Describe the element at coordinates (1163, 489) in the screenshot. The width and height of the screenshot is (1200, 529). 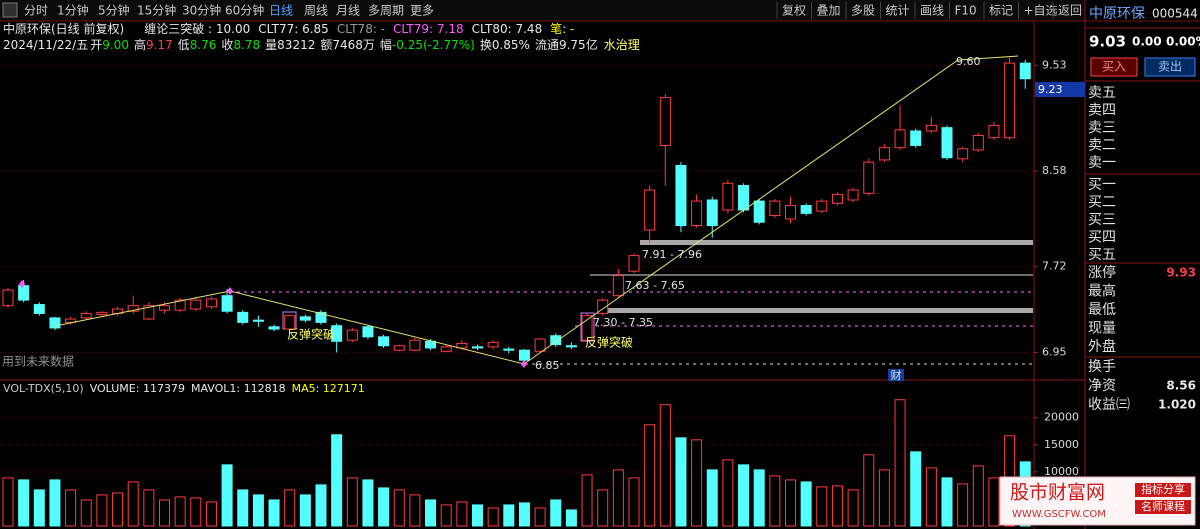
I see `watermark-tag-text: 指标分享` at that location.